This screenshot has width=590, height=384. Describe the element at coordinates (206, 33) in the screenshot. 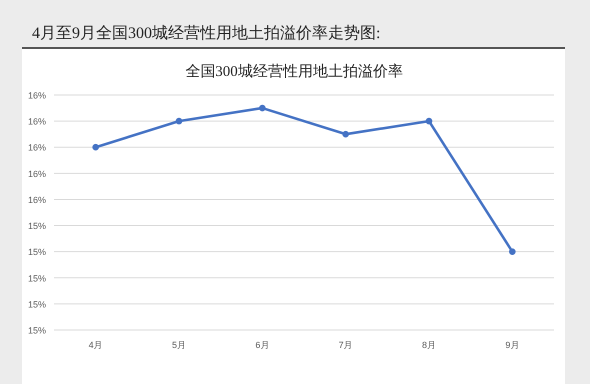

I see `text: 4月至9月全国300城经营性用地土拍溢价率走势图:` at that location.